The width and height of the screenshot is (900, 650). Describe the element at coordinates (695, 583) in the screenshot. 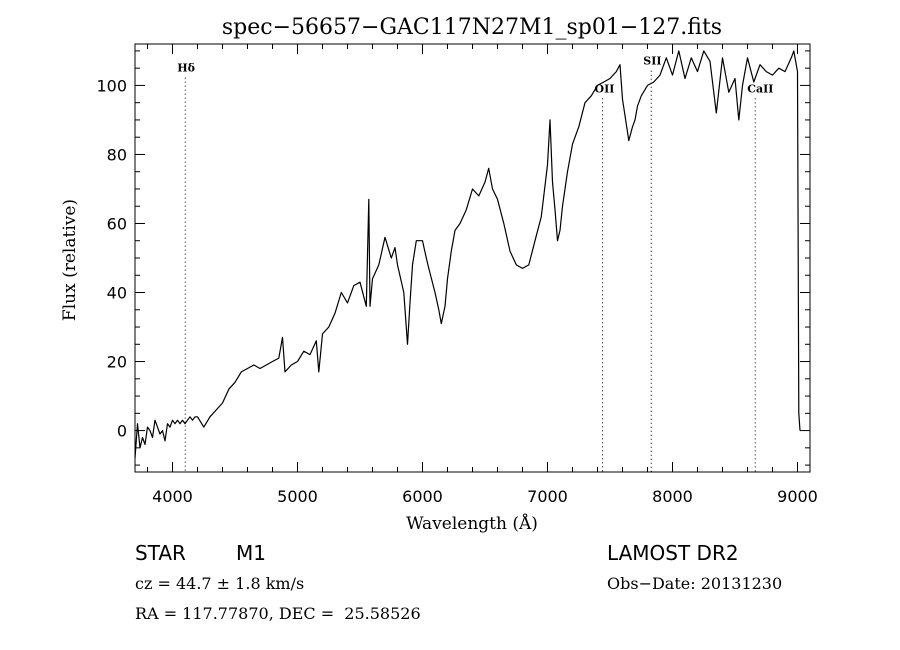

I see `observation-date: Obs−Date: 20131230` at that location.